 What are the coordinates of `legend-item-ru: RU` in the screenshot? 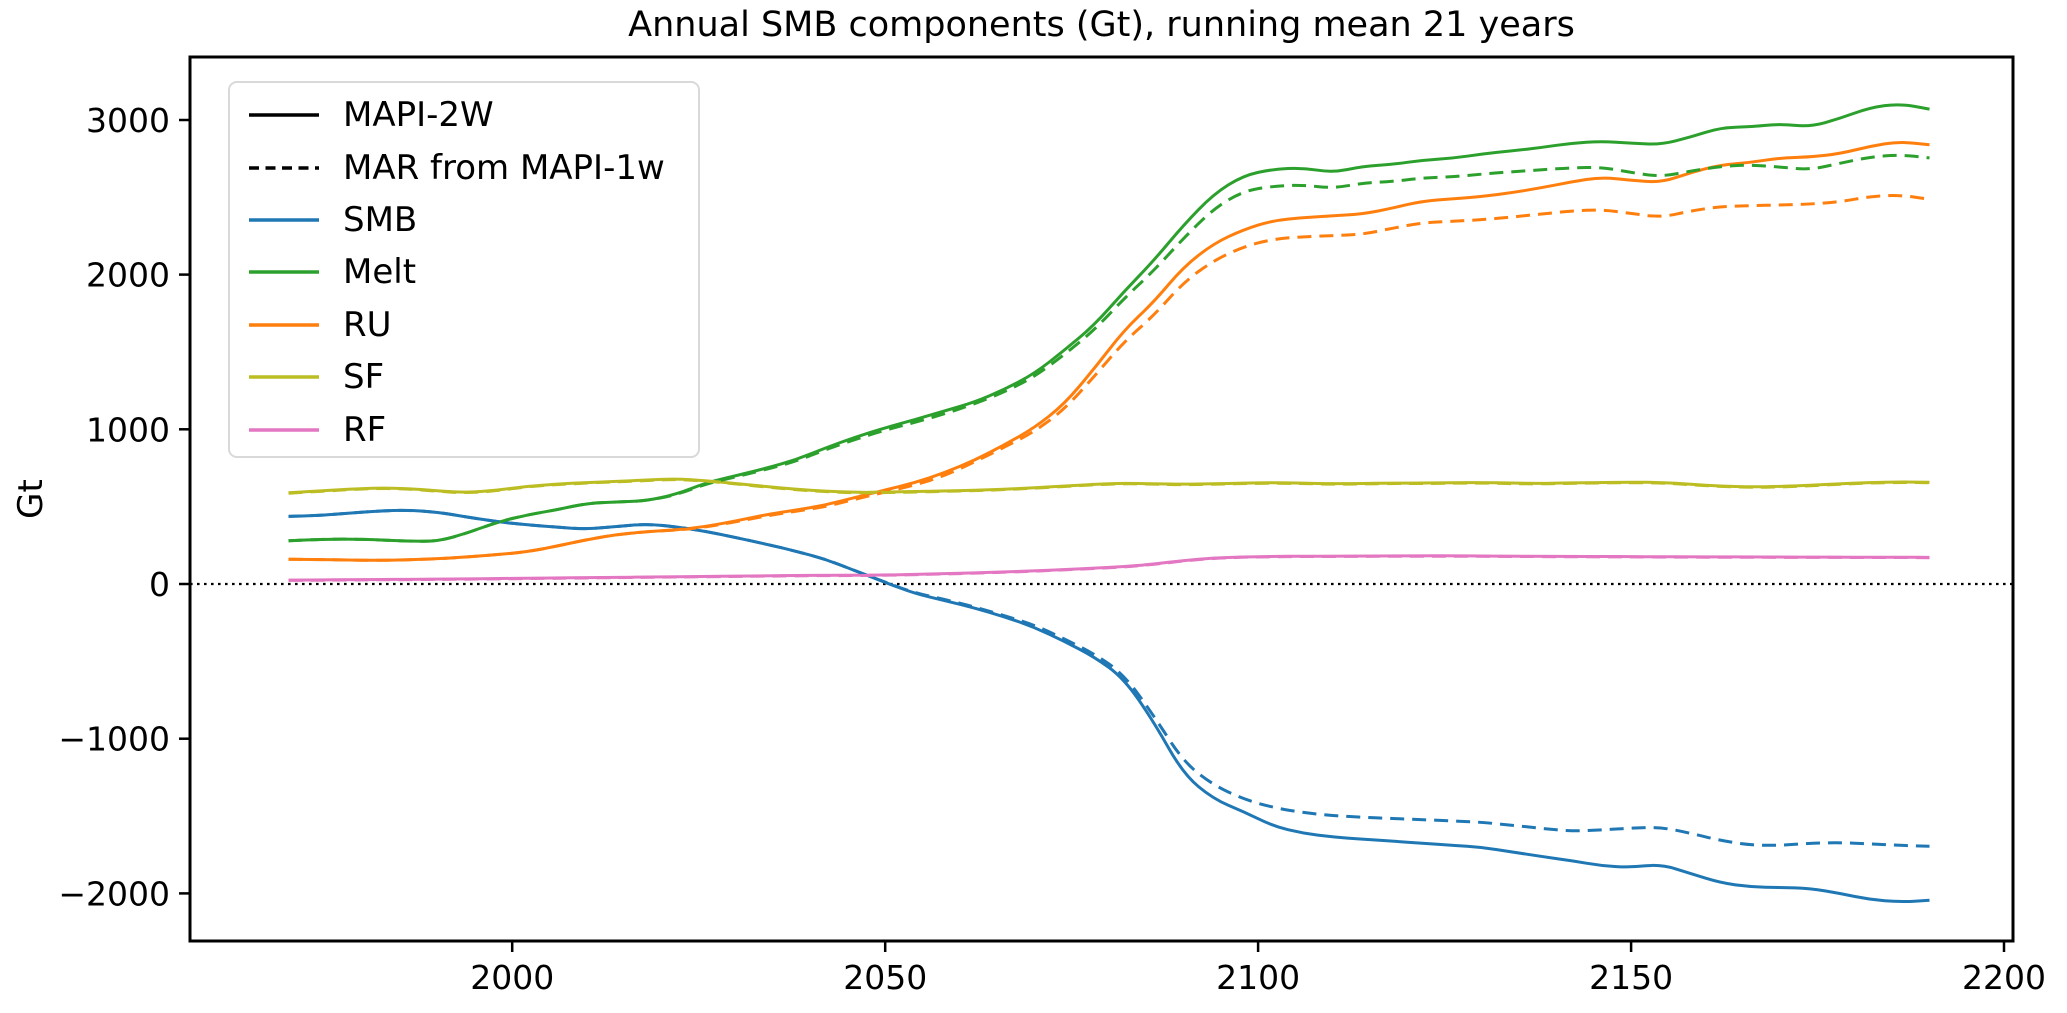 It's located at (472, 325).